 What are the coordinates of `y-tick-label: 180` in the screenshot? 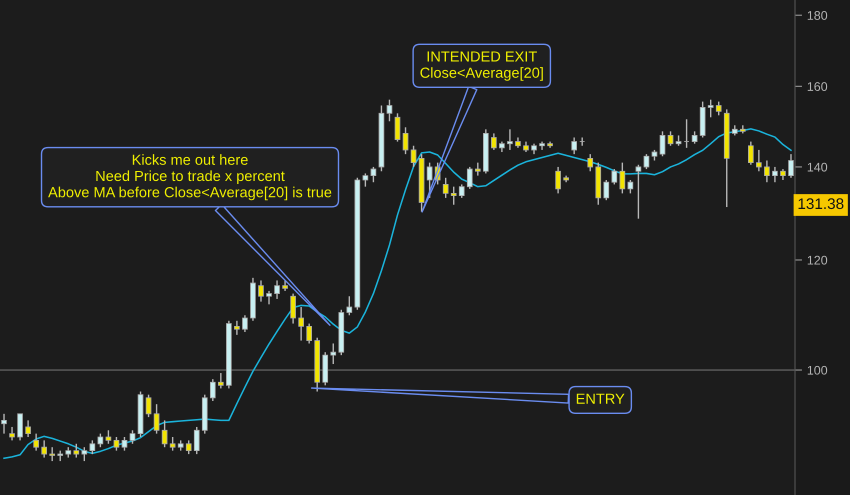 It's located at (818, 15).